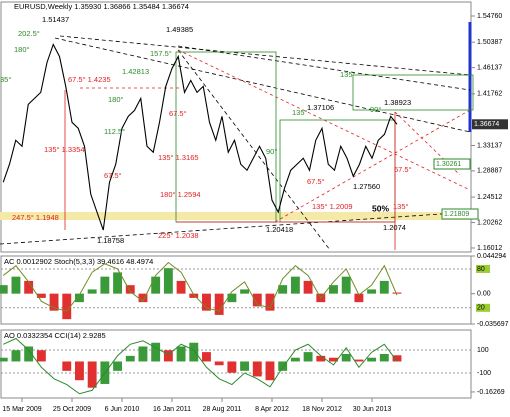  What do you see at coordinates (110, 240) in the screenshot?
I see `annotation: 1.18758` at bounding box center [110, 240].